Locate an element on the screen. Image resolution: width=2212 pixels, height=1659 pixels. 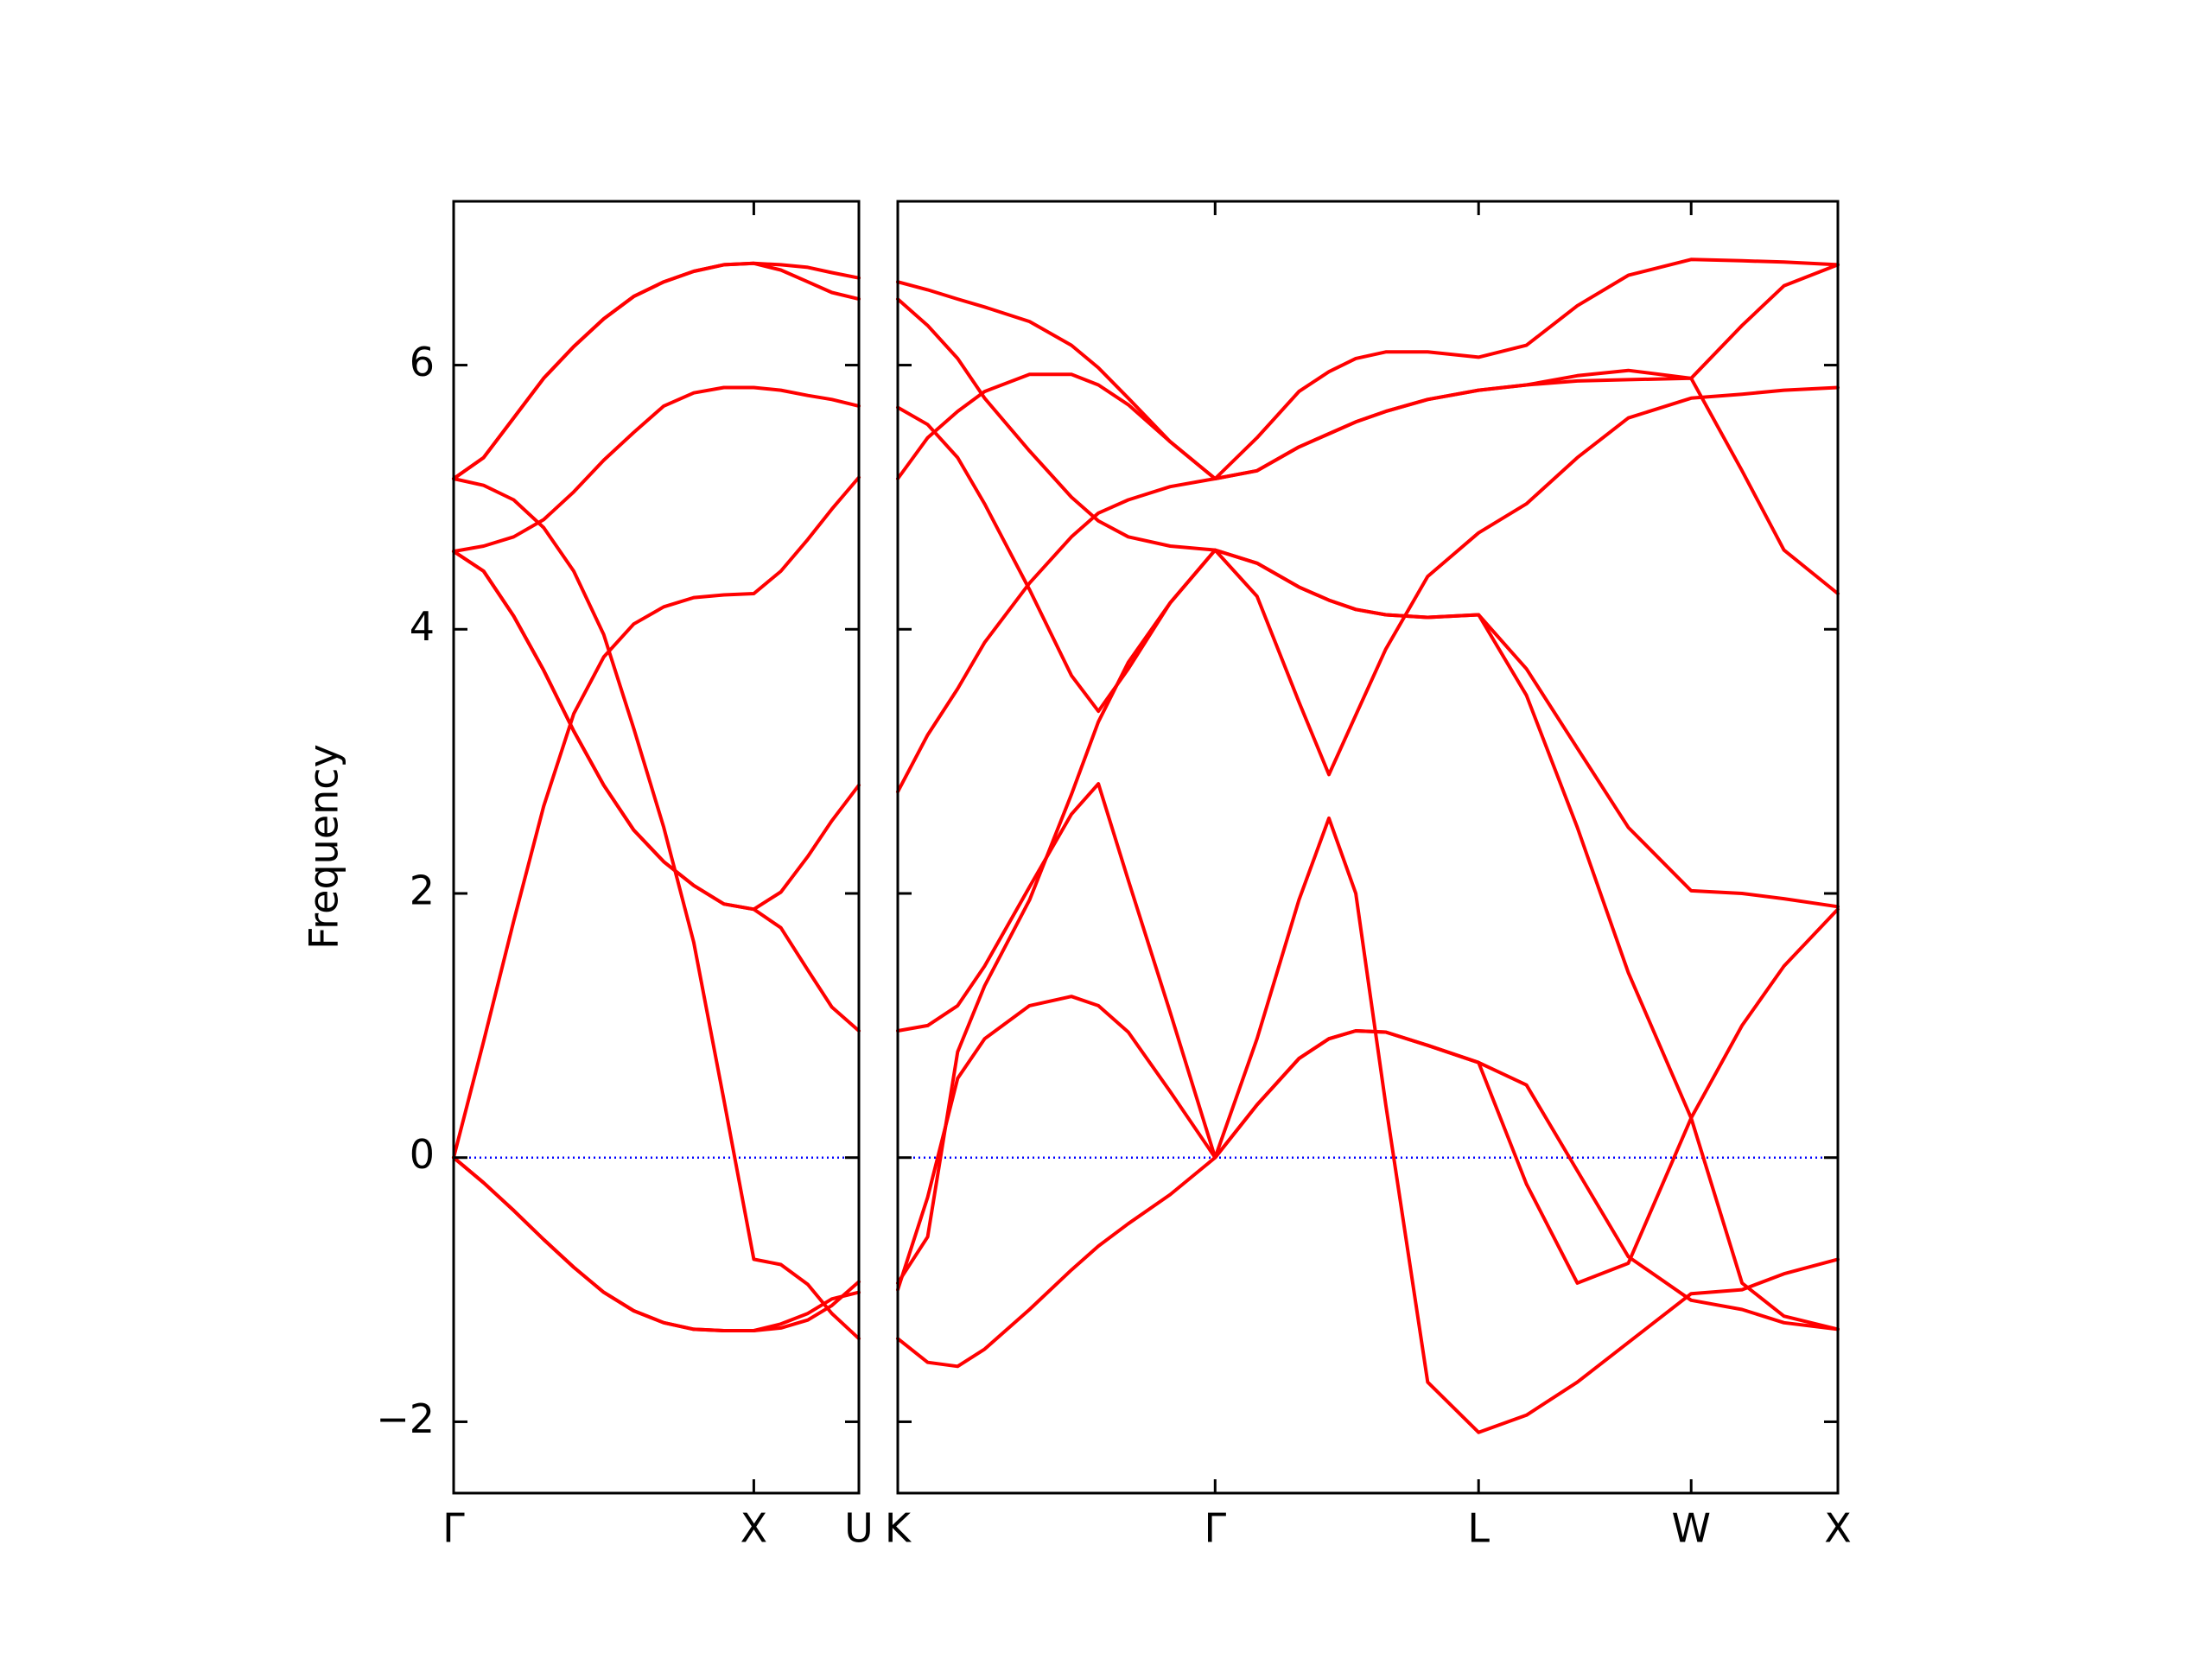
y-axis-label: Frequency is located at coordinates (324, 847).